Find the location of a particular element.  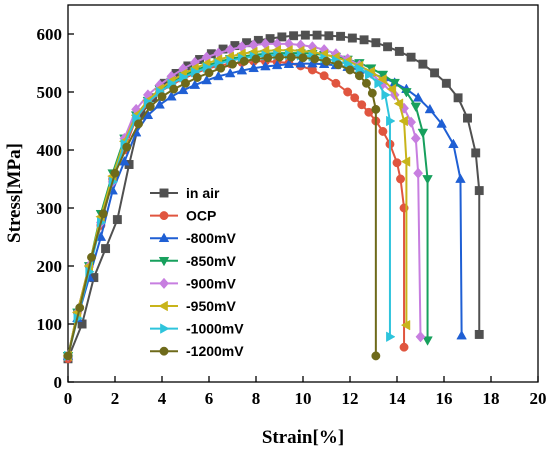

y-tick-label: 400 is located at coordinates (50, 150).